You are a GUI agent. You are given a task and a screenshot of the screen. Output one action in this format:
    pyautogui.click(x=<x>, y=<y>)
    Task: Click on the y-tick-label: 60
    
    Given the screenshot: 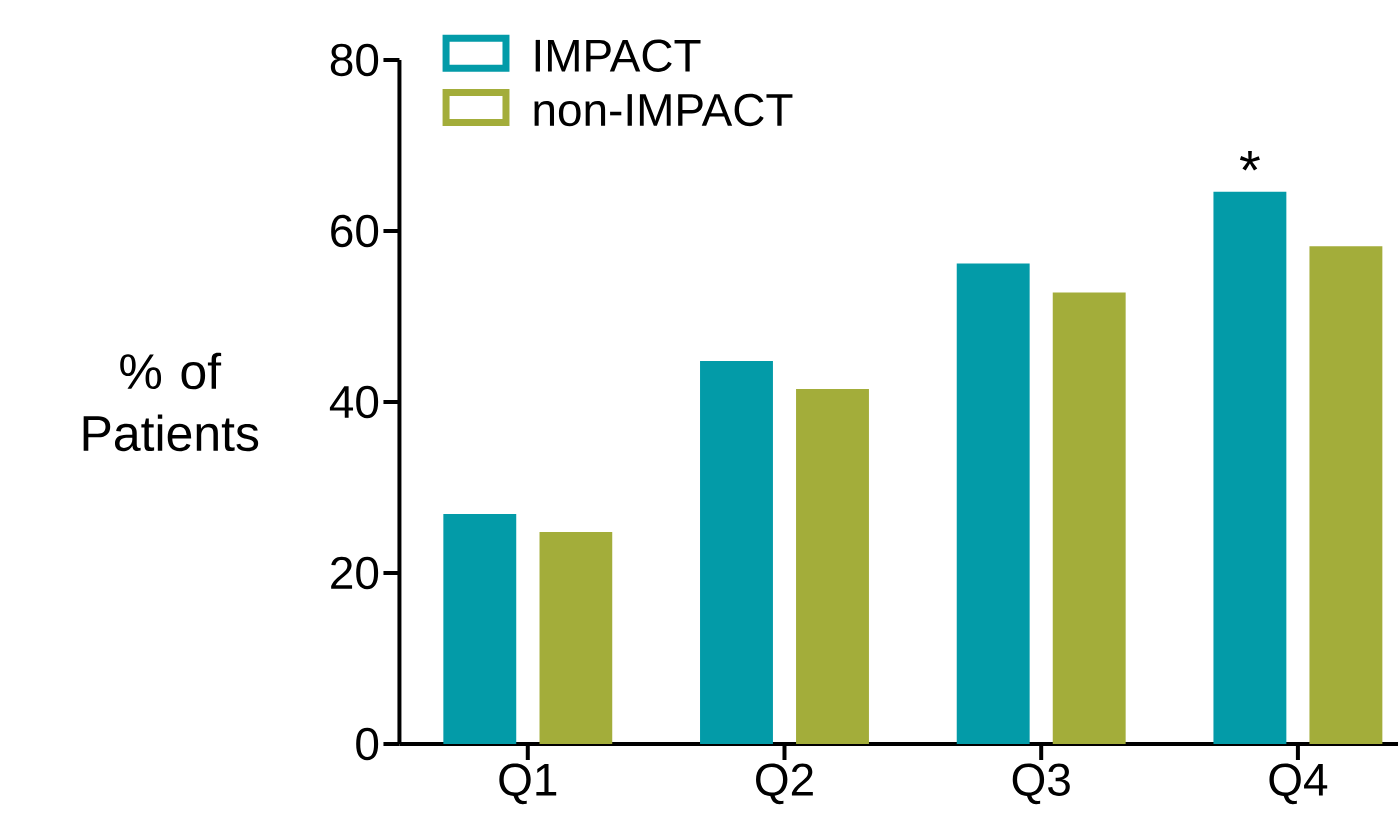 What is the action you would take?
    pyautogui.click(x=355, y=231)
    